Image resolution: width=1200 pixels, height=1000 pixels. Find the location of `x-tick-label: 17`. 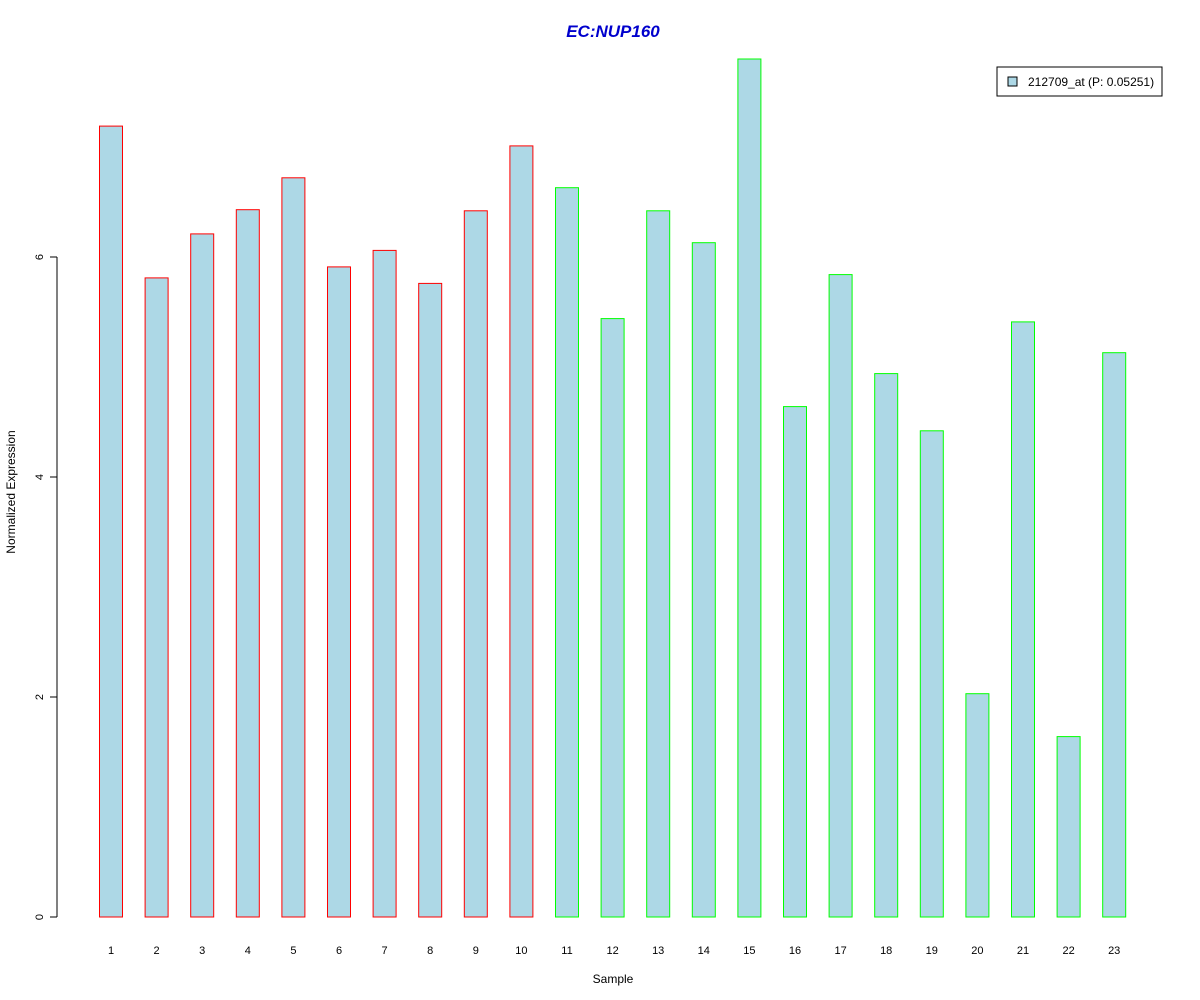

x-tick-label: 17 is located at coordinates (840, 951).